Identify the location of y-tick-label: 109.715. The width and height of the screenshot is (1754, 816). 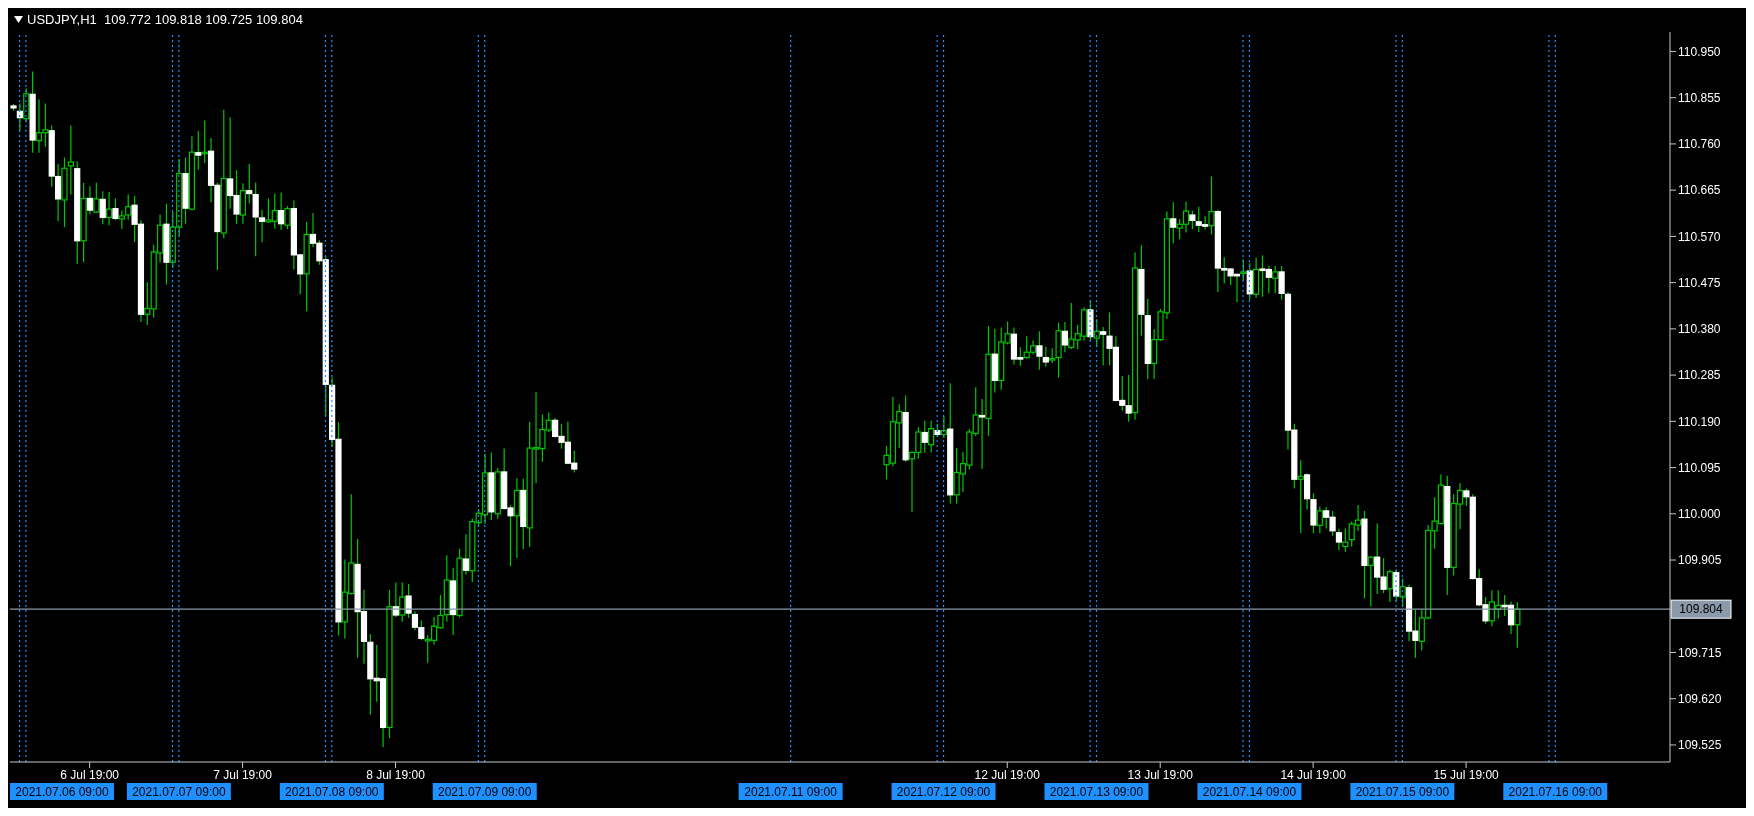
(1700, 652).